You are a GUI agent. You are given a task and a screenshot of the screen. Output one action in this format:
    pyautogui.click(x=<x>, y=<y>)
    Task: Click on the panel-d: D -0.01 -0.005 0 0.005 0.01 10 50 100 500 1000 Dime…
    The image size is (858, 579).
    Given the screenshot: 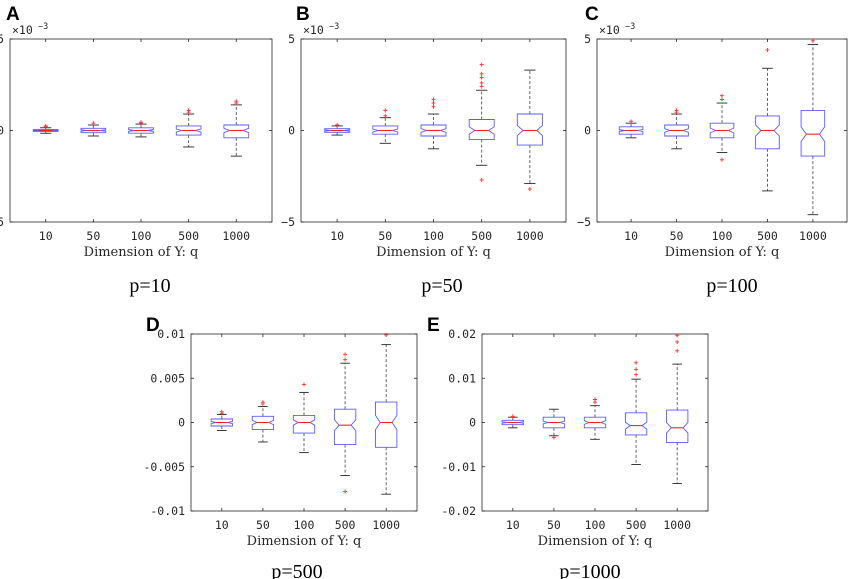 What is the action you would take?
    pyautogui.click(x=280, y=447)
    